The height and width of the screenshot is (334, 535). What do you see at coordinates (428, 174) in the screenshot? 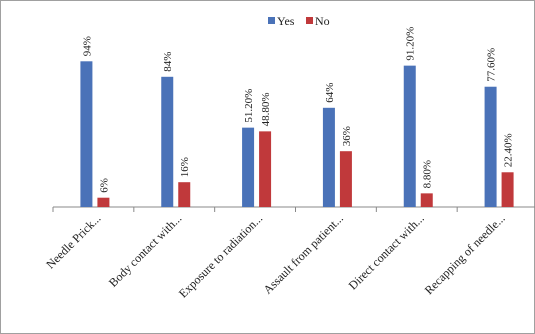
I see `data-label: 8.80%` at bounding box center [428, 174].